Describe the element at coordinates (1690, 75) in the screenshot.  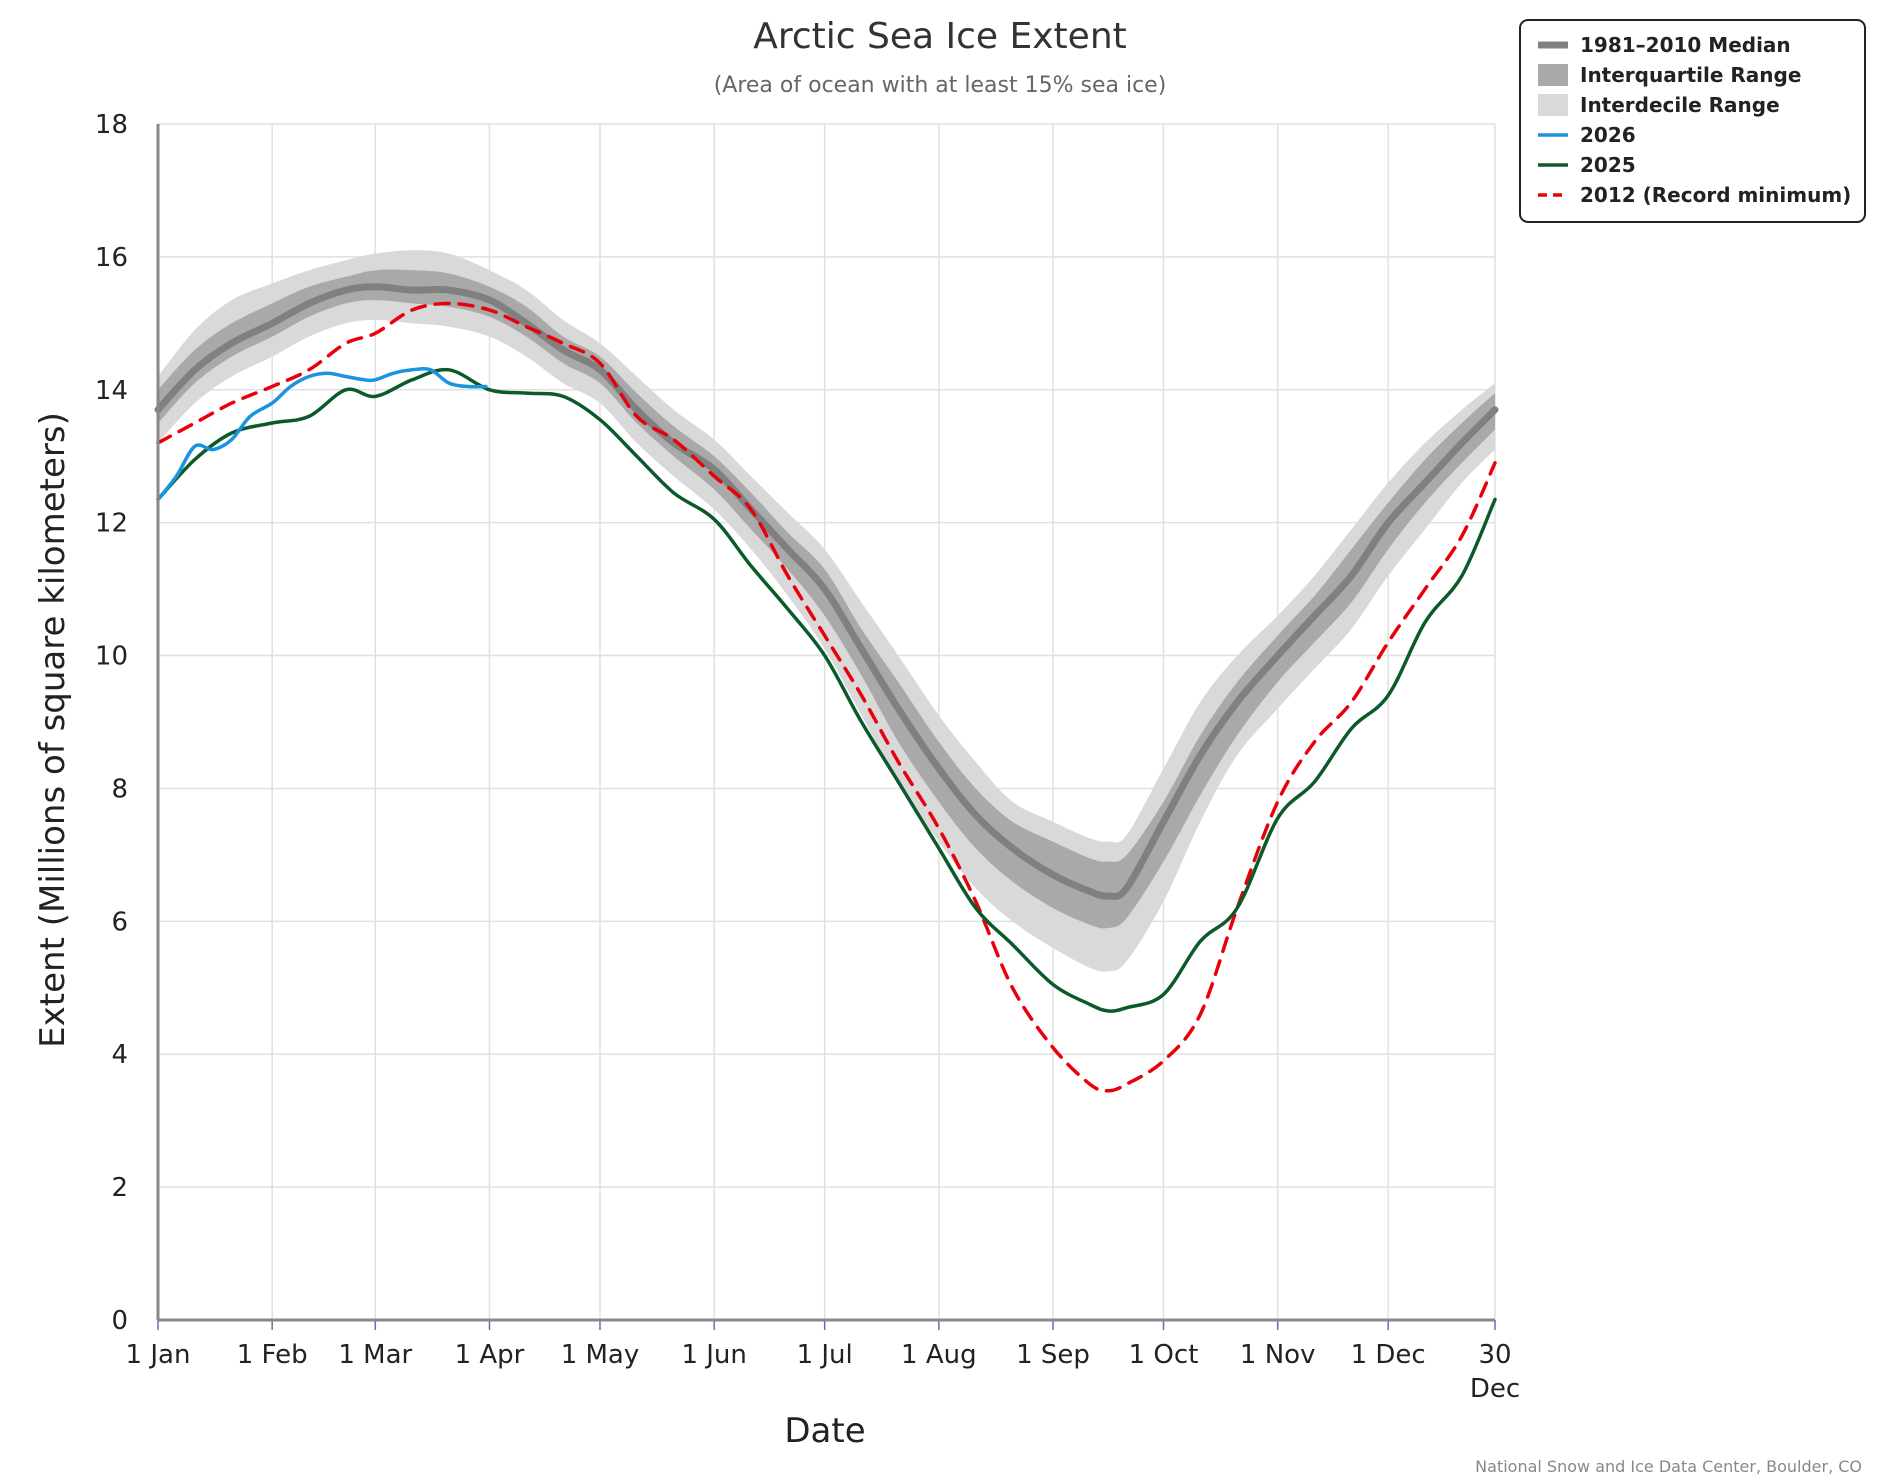
I see `legend-label: Interquartile Range` at that location.